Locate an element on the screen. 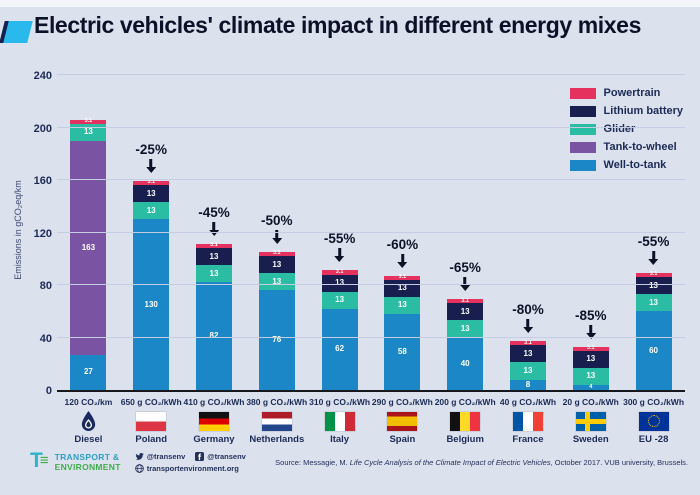  carbon-intensity-label: 380 g CO₂/kWh is located at coordinates (277, 402).